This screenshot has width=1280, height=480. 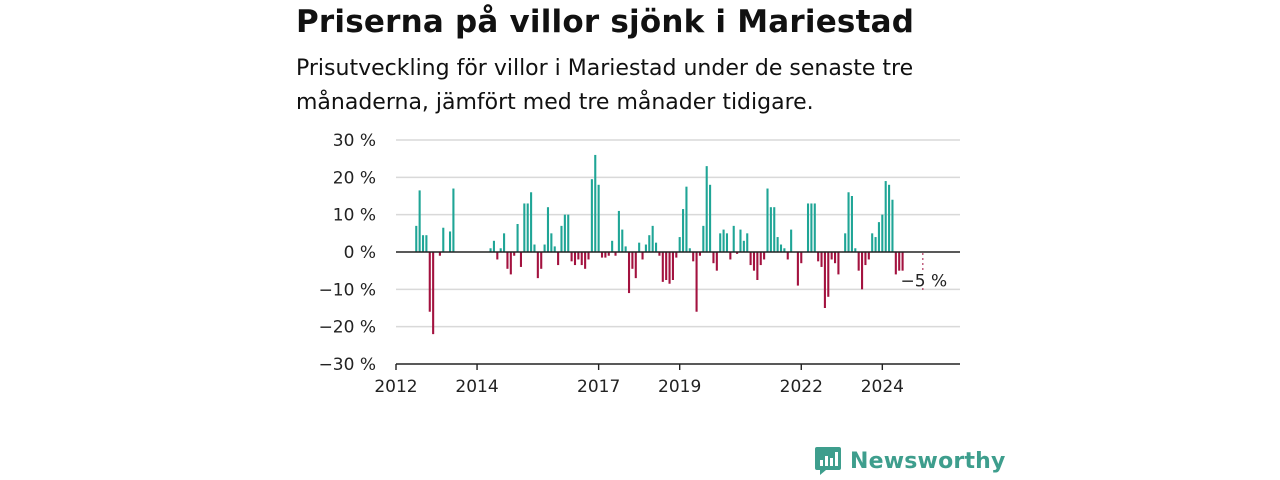 What do you see at coordinates (678, 308) in the screenshot?
I see `x-axis` at bounding box center [678, 308].